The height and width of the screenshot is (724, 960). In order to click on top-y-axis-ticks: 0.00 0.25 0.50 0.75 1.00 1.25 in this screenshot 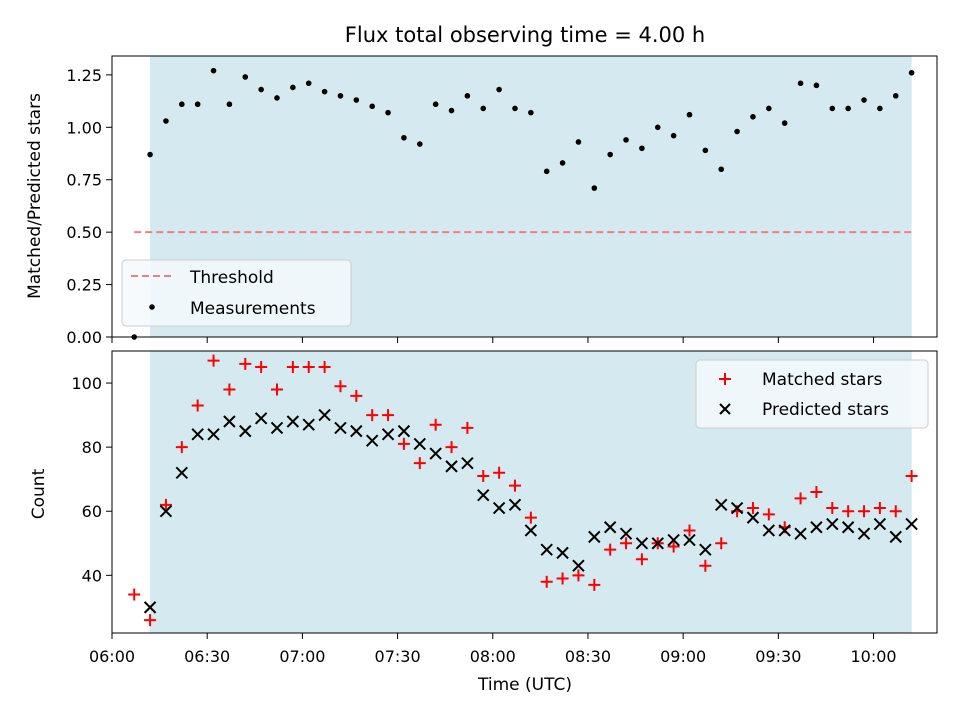, I will do `click(89, 206)`.